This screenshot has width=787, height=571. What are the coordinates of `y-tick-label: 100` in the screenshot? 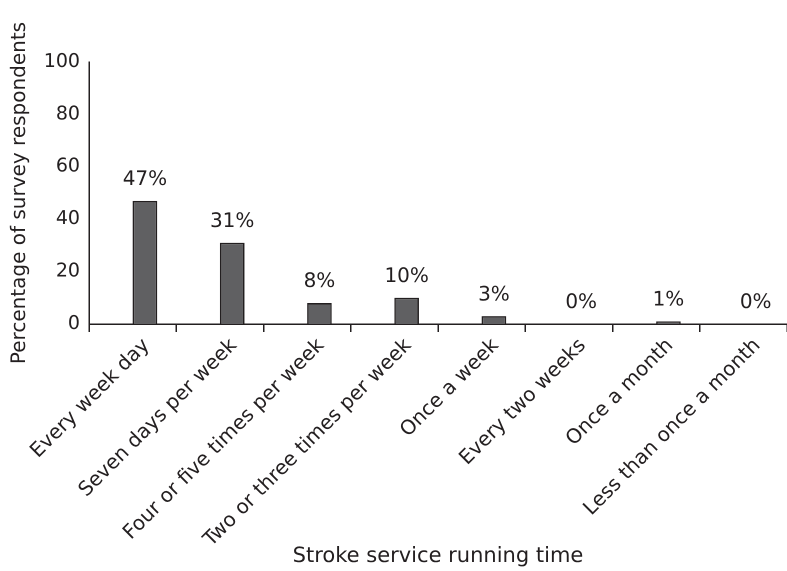 It's located at (62, 61).